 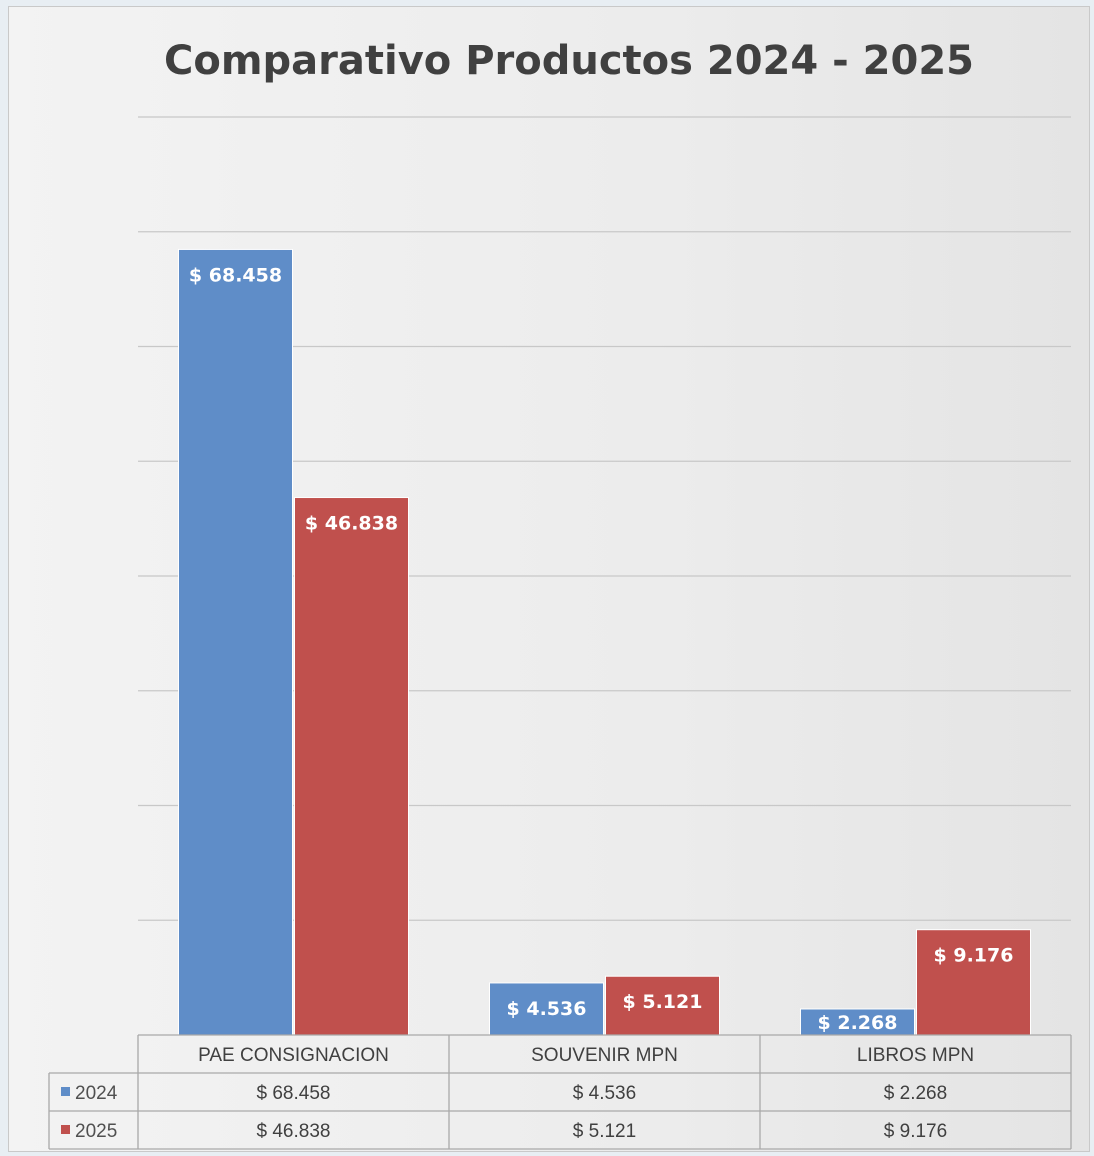 What do you see at coordinates (96, 1093) in the screenshot?
I see `legend-label-2024: 2024` at bounding box center [96, 1093].